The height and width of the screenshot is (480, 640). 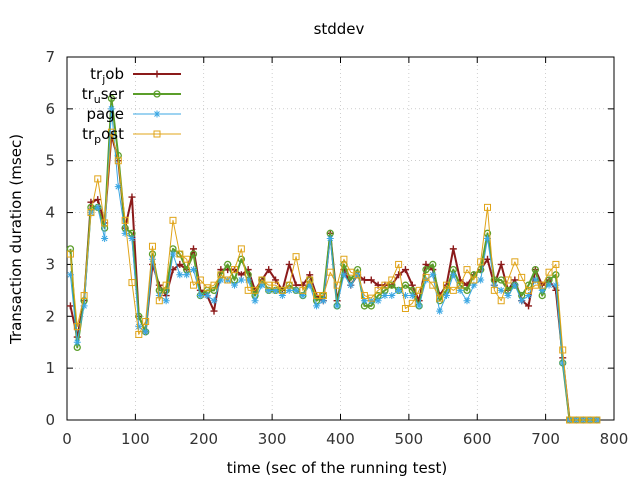 What do you see at coordinates (340, 439) in the screenshot?
I see `x-tick-label: 400` at bounding box center [340, 439].